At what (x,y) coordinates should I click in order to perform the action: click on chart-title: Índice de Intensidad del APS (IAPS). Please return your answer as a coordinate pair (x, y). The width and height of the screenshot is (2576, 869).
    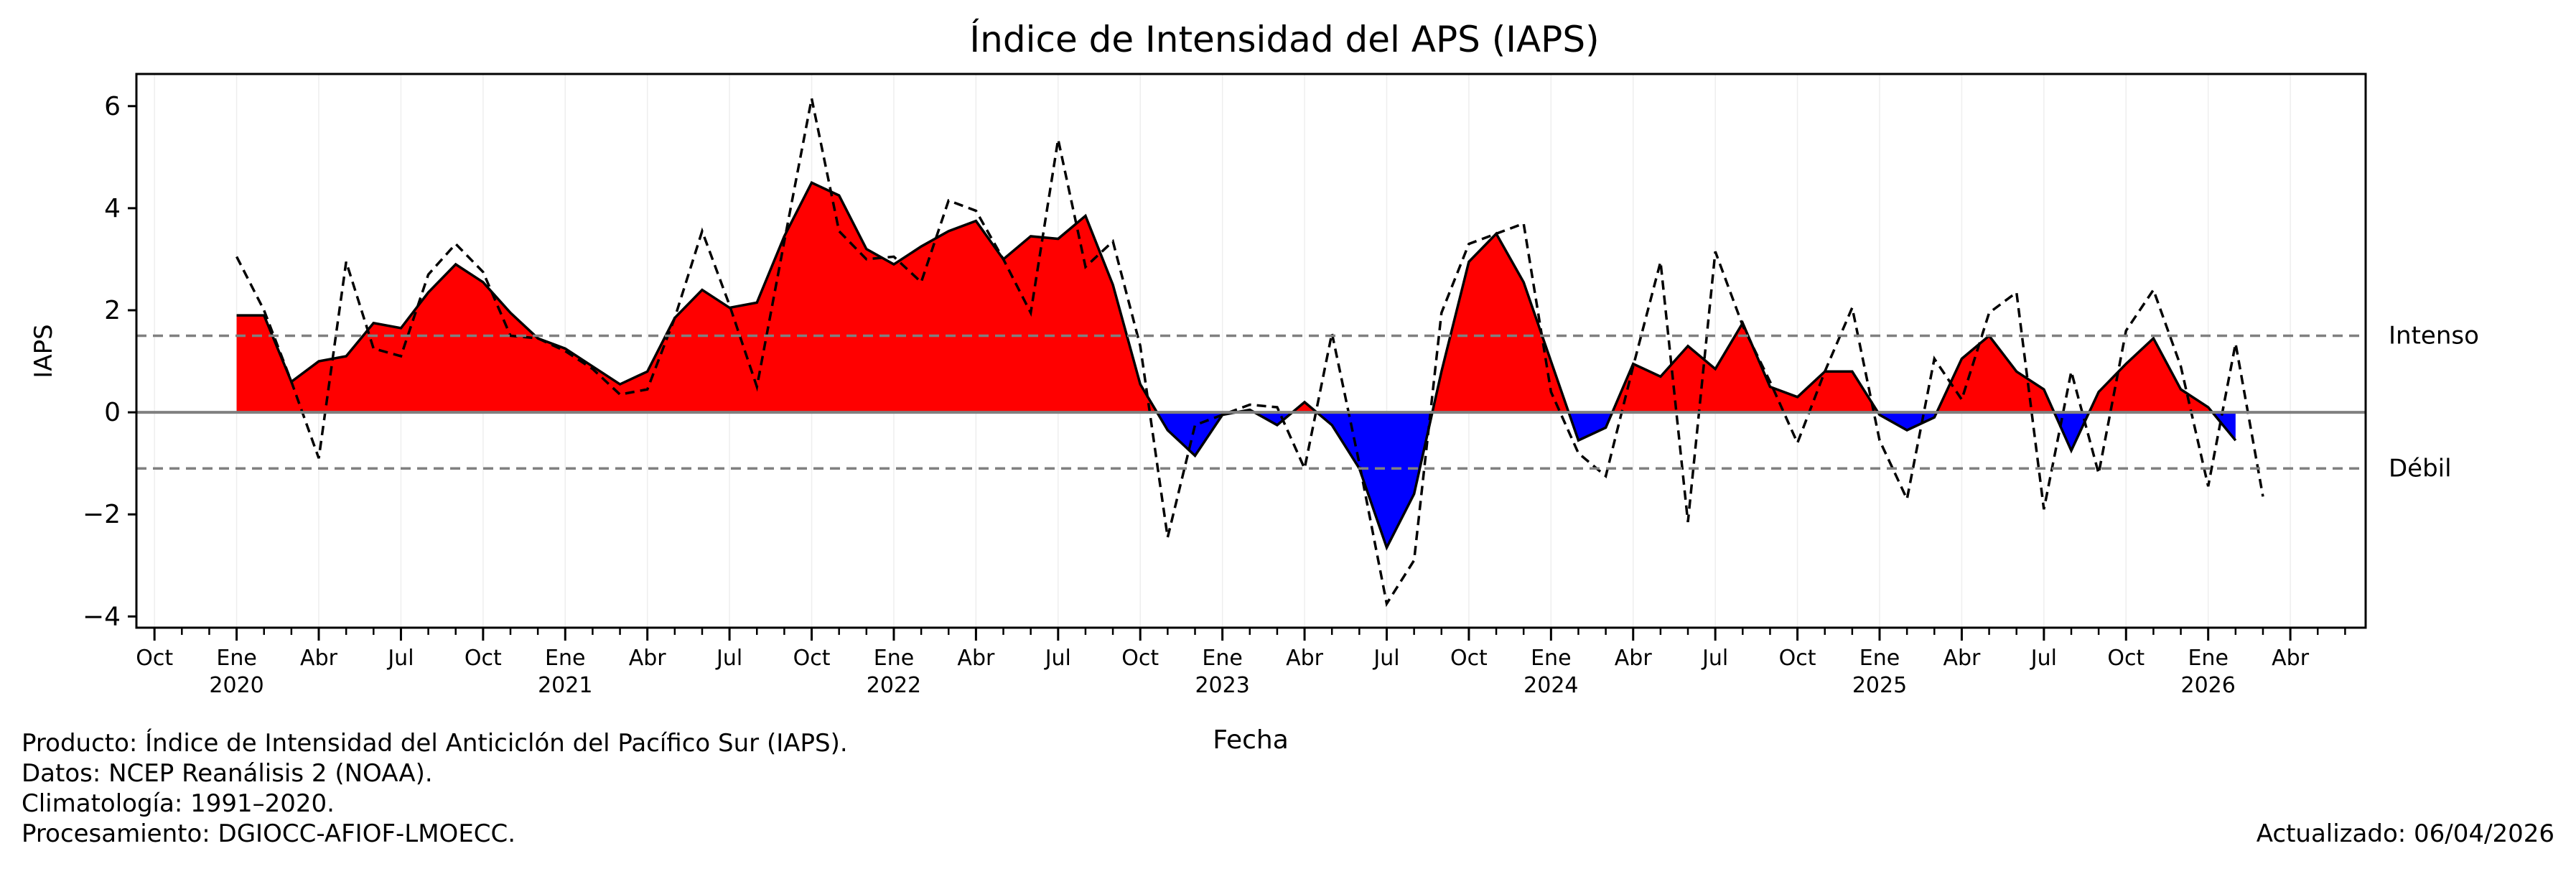
    Looking at the image, I should click on (1284, 39).